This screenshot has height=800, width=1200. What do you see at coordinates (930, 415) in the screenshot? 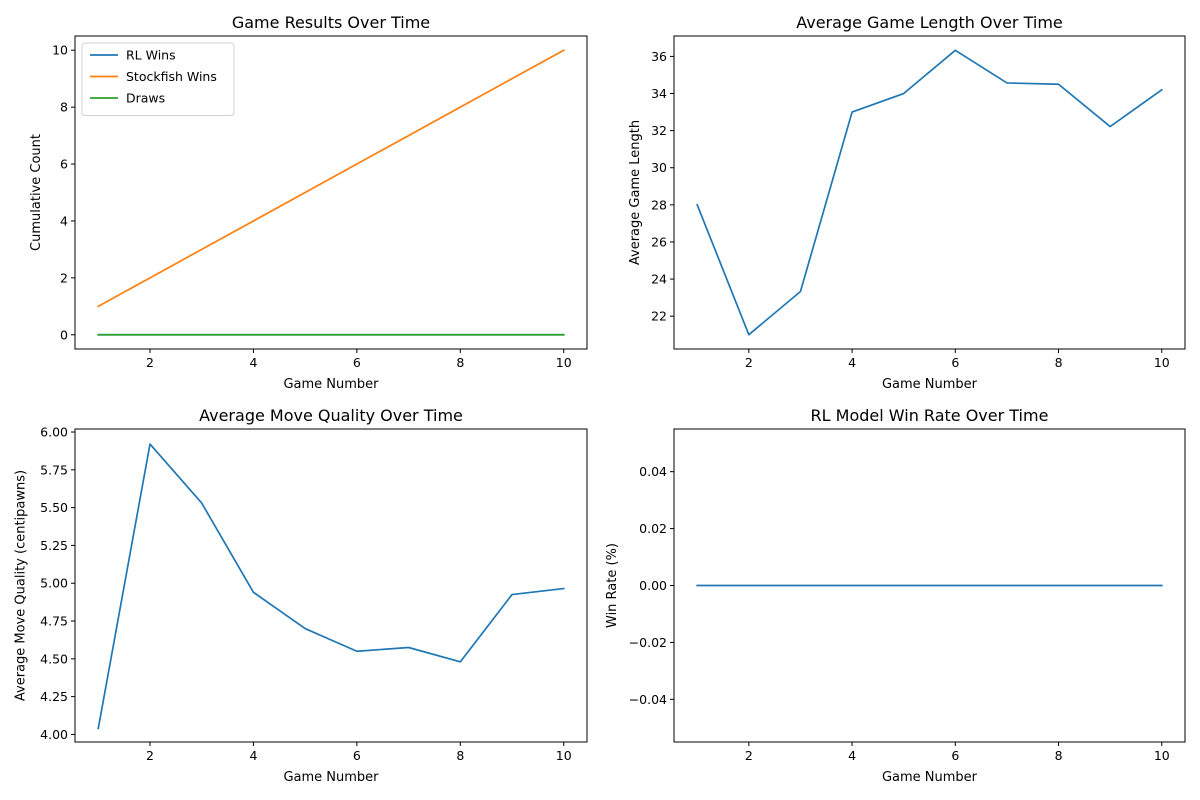
I see `chart-title: RL Model Win Rate Over Time` at bounding box center [930, 415].